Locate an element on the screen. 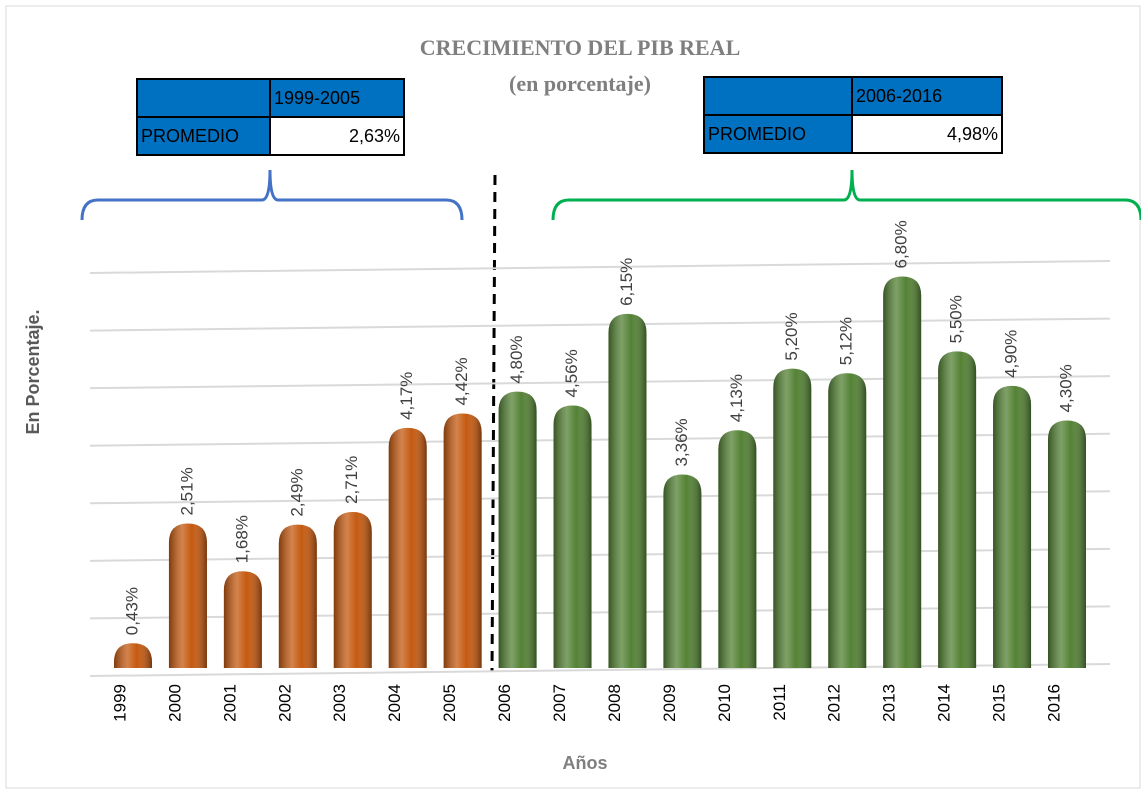  divider is located at coordinates (493, 423).